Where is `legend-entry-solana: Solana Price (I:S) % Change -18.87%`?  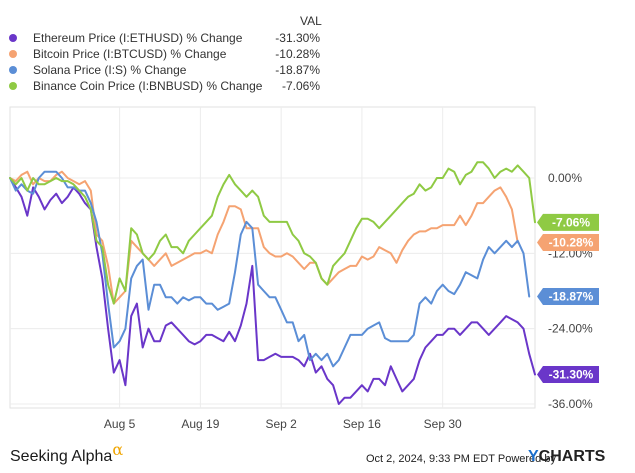
legend-entry-solana: Solana Price (I:S) % Change -18.87% is located at coordinates (317, 71).